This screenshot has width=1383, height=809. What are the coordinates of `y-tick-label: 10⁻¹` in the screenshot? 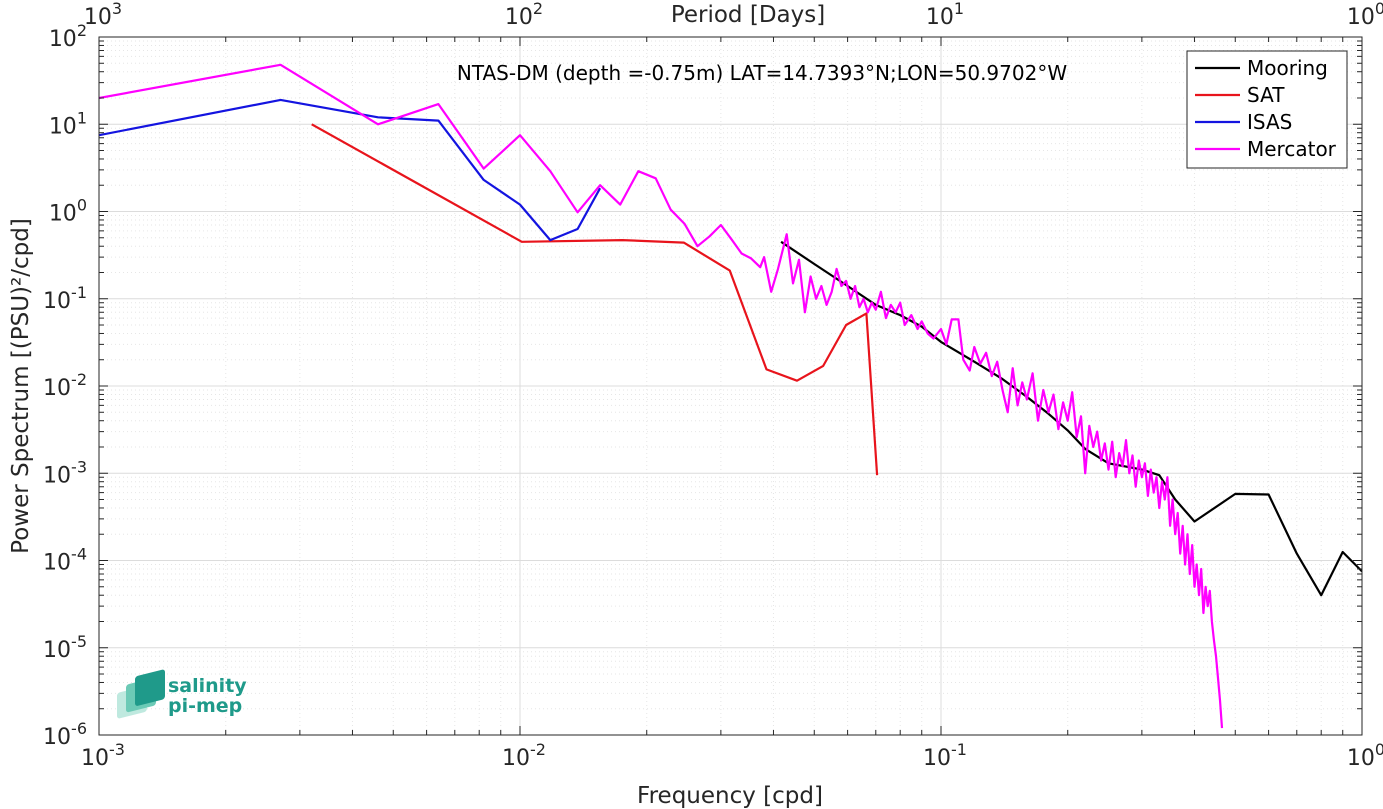 It's located at (65, 298).